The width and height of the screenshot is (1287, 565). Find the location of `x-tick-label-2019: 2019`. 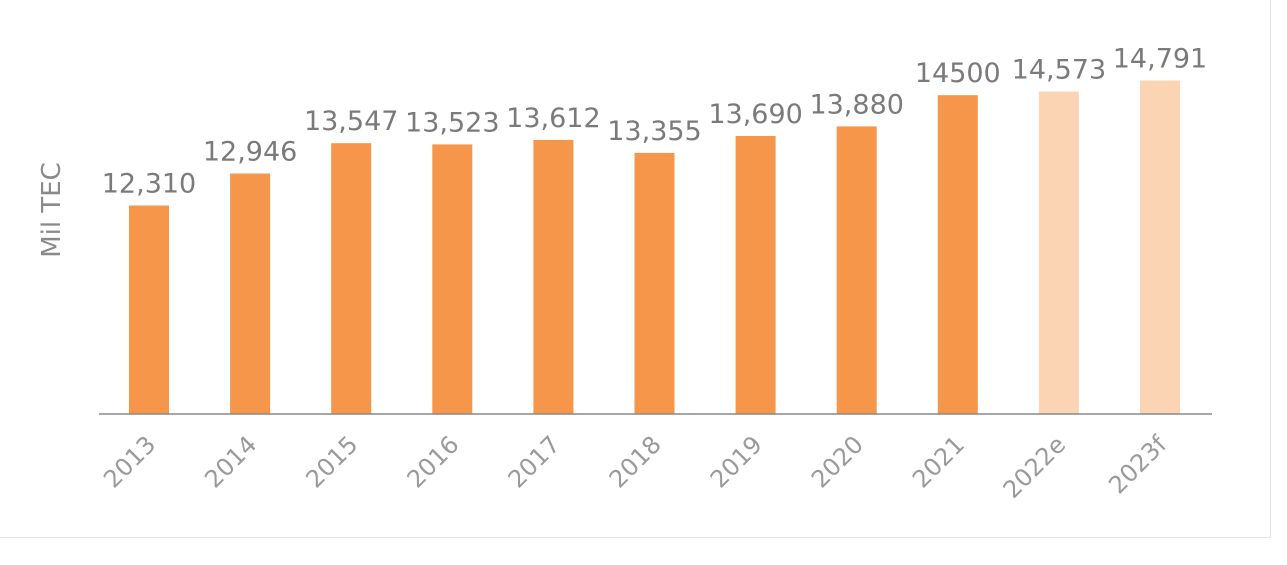

x-tick-label-2019: 2019 is located at coordinates (736, 461).